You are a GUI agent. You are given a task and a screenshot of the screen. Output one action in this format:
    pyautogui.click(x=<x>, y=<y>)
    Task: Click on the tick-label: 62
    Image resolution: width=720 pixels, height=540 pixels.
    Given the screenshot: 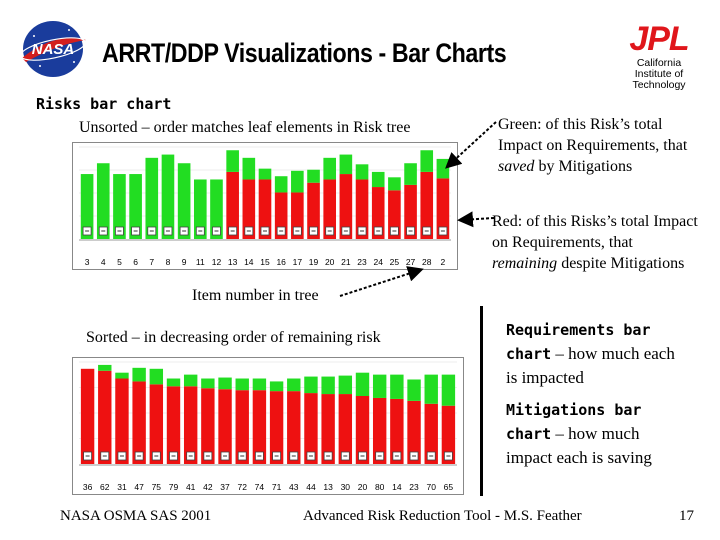 What is the action you would take?
    pyautogui.click(x=105, y=487)
    